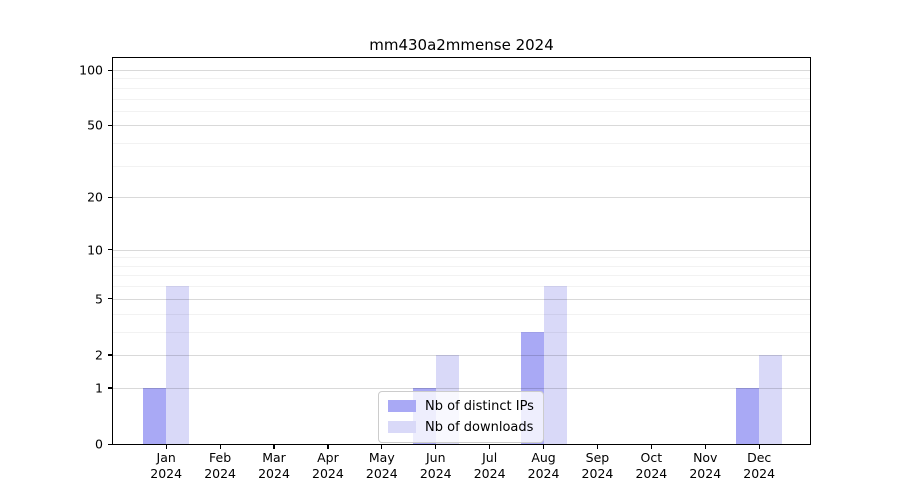  What do you see at coordinates (274, 465) in the screenshot?
I see `x-tick-label: Mar 2024` at bounding box center [274, 465].